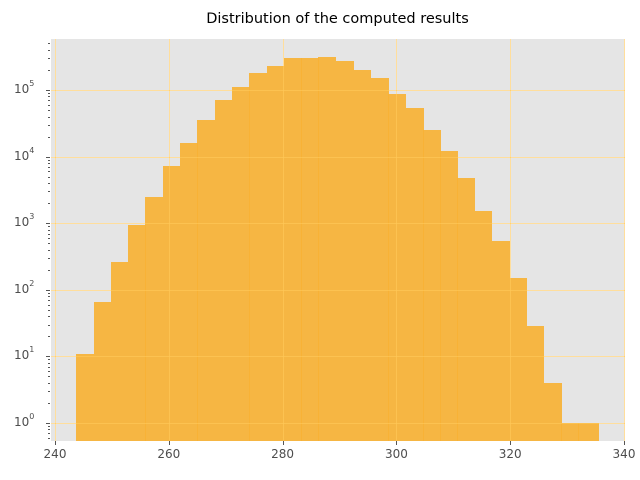 The height and width of the screenshot is (480, 640). Describe the element at coordinates (24, 287) in the screenshot. I see `y-tick-label: 10²` at that location.